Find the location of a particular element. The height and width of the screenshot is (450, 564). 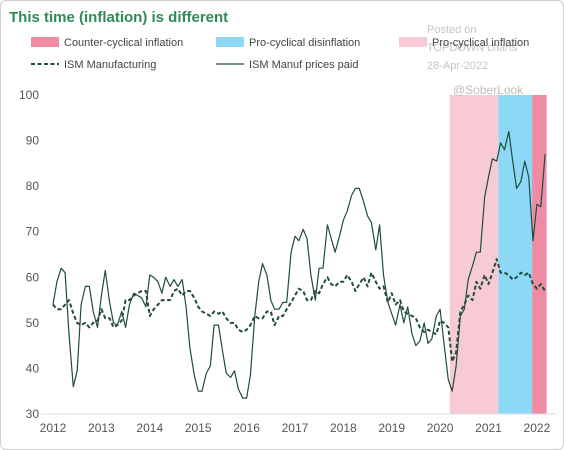

shaded-regions is located at coordinates (498, 254).